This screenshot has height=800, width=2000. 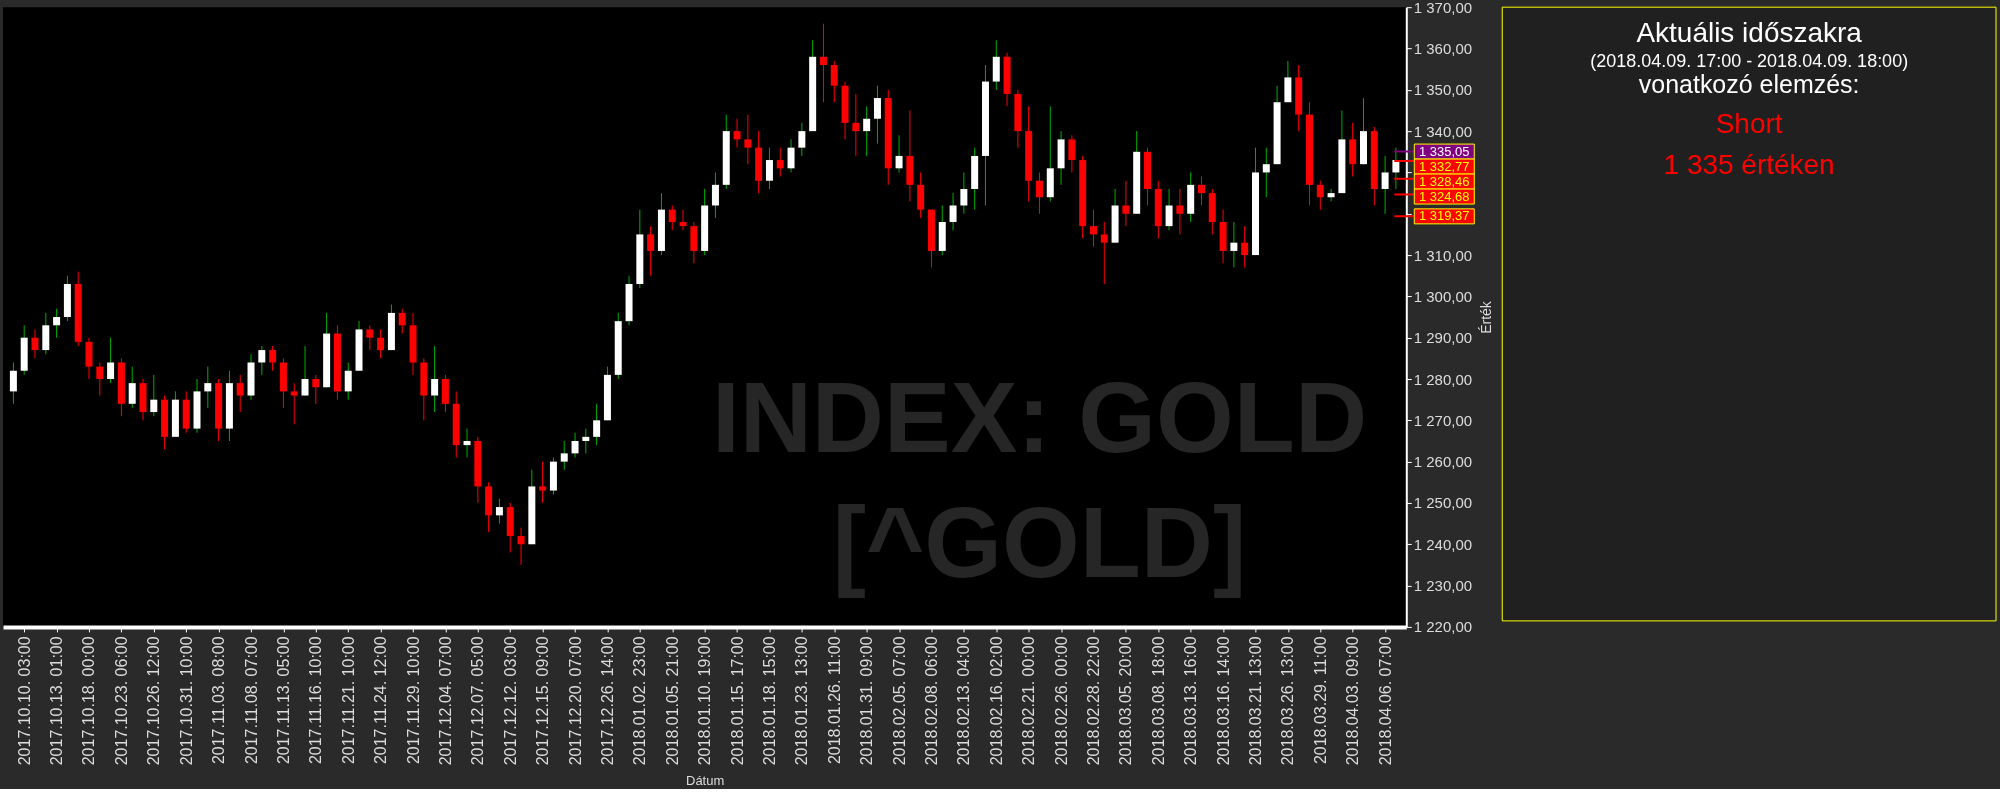 I want to click on x-tick-label: 2018.01.31. 09:00, so click(x=867, y=701).